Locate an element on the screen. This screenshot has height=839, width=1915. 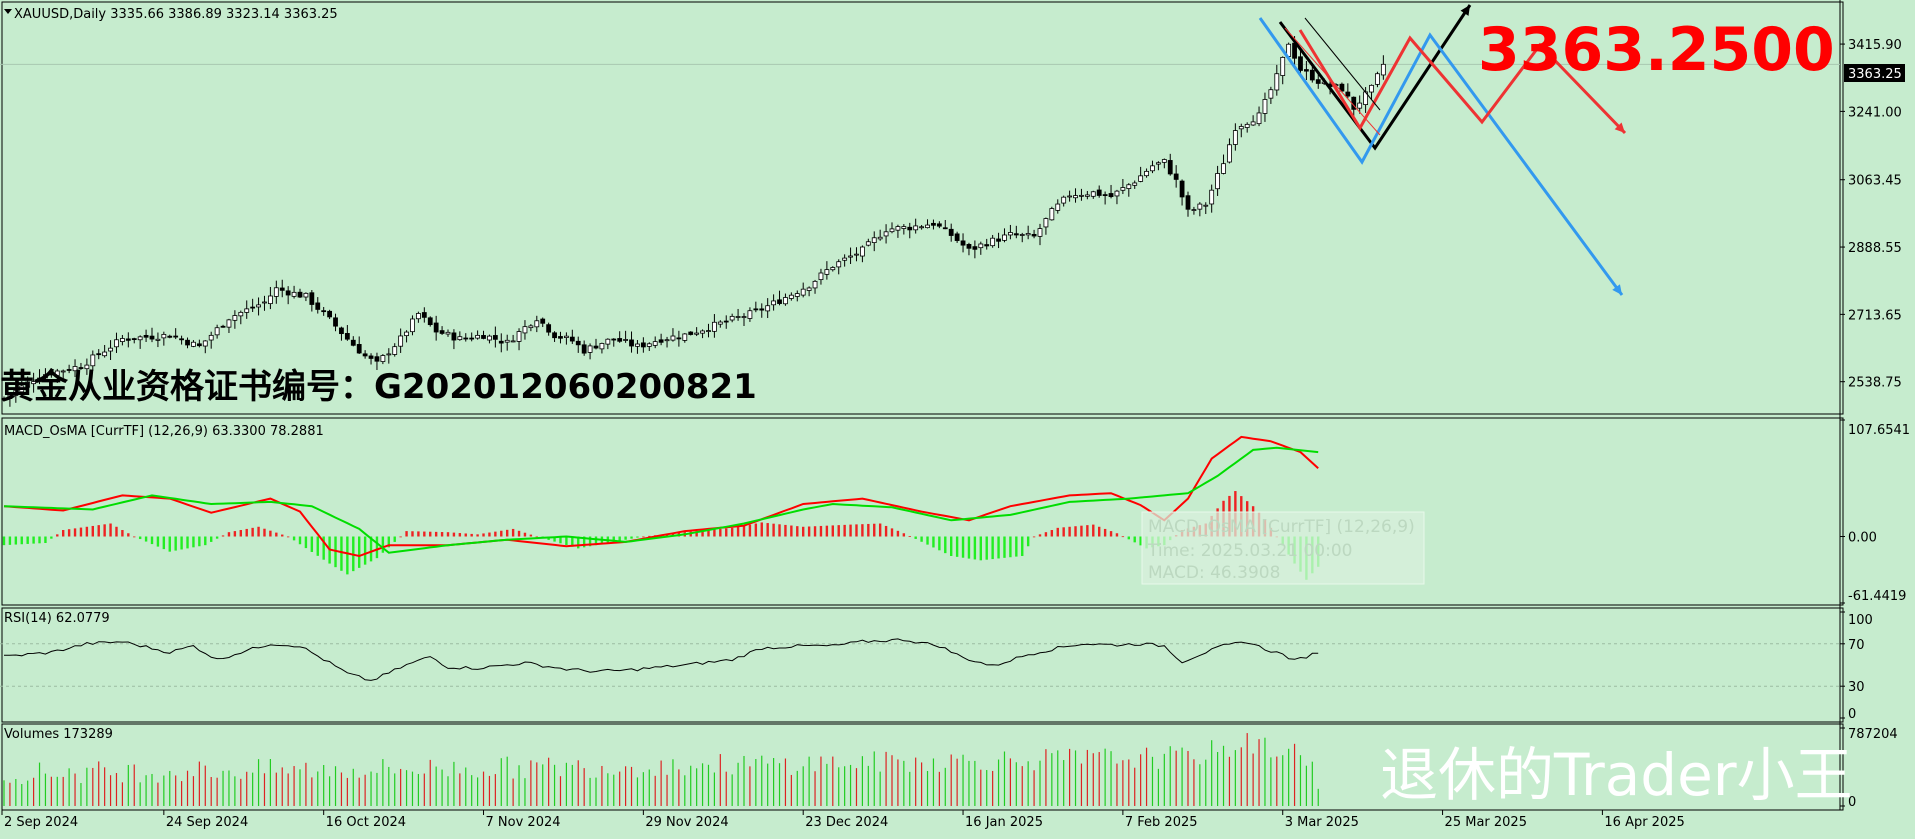
macd-axis-ticks: 107.6541 0.00 -61.4419 is located at coordinates (1875, 511).